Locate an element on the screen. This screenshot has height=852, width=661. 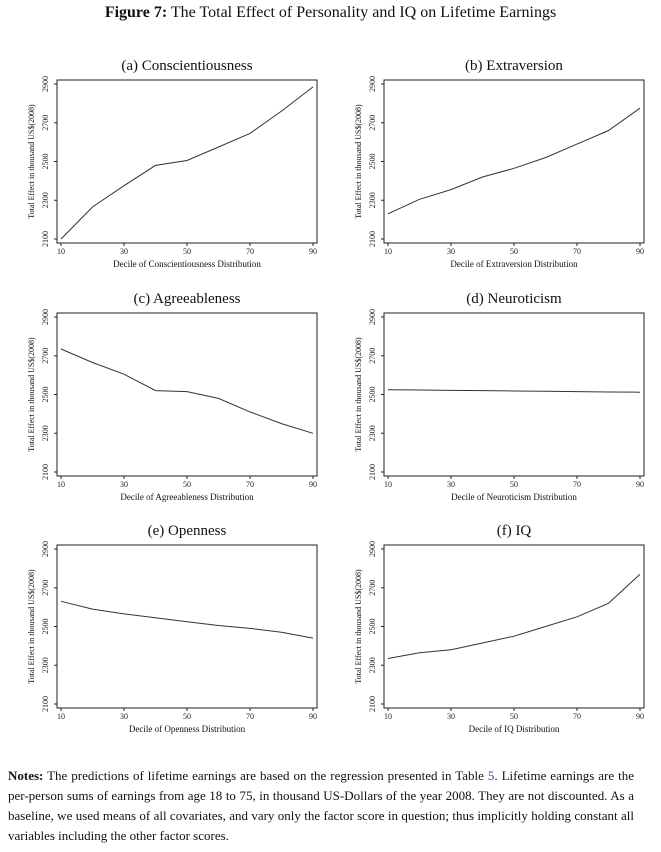
panel-b-xtick-label-10: 10 is located at coordinates (388, 251).